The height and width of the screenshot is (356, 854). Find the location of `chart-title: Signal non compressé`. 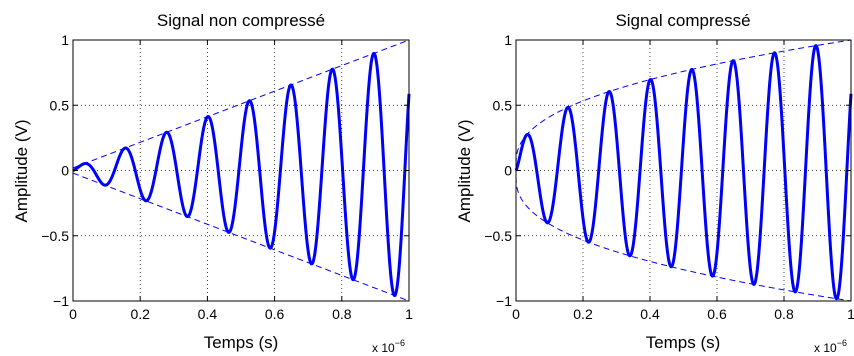

chart-title: Signal non compressé is located at coordinates (241, 20).